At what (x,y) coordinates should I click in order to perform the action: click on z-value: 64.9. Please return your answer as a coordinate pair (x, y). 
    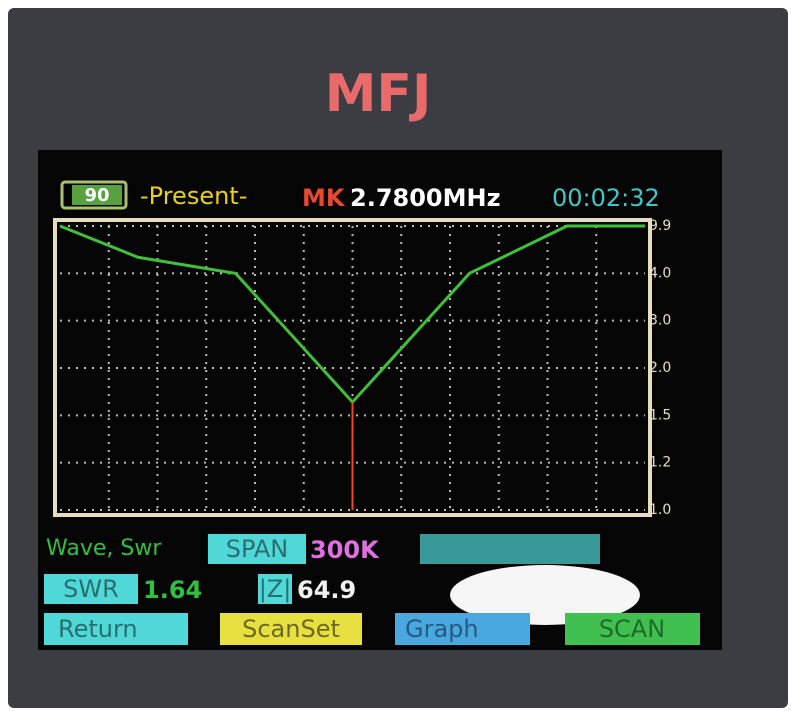
    Looking at the image, I should click on (326, 590).